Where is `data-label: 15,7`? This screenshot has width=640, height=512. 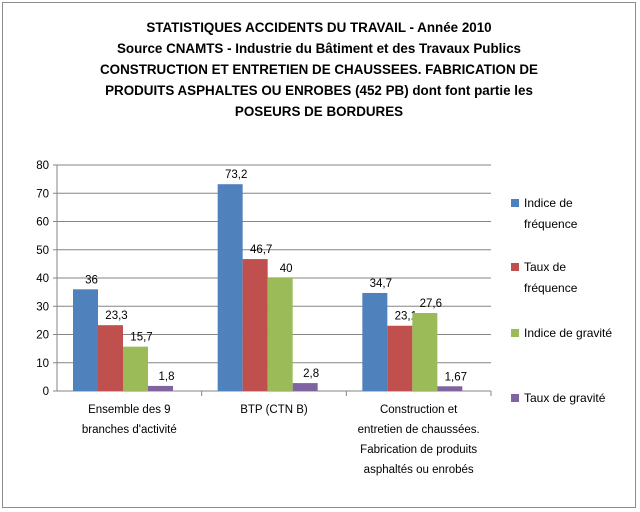 data-label: 15,7 is located at coordinates (141, 338).